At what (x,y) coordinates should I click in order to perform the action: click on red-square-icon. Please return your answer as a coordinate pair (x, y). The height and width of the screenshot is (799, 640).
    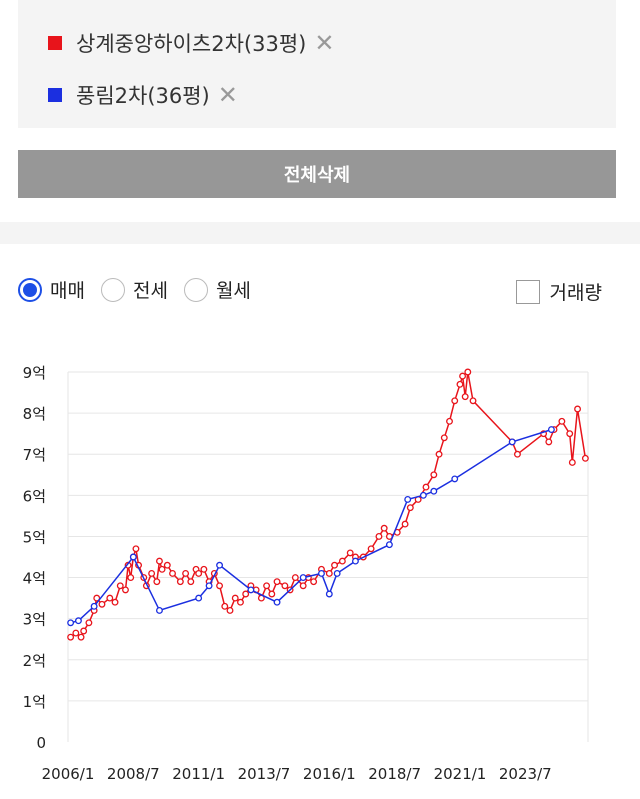
    Looking at the image, I should click on (55, 43).